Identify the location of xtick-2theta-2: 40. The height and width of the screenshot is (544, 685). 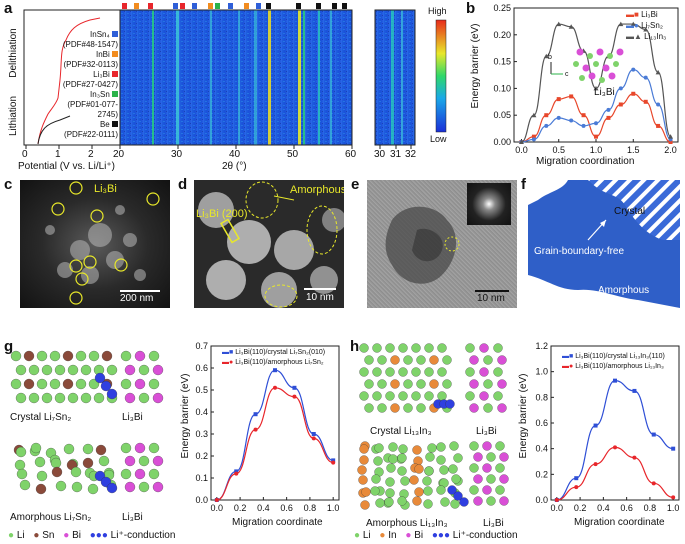
(235, 154).